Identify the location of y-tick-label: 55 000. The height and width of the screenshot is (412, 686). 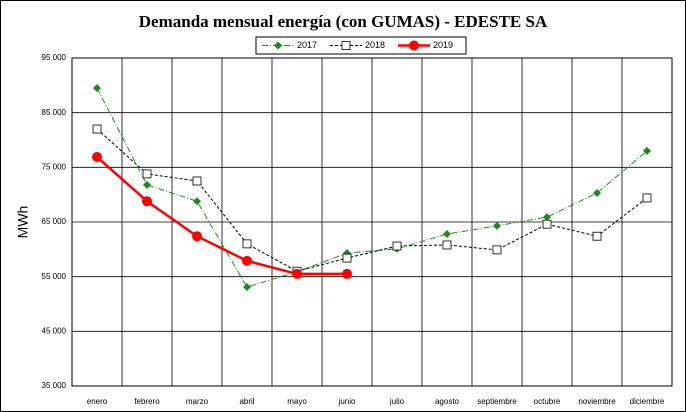
(54, 276).